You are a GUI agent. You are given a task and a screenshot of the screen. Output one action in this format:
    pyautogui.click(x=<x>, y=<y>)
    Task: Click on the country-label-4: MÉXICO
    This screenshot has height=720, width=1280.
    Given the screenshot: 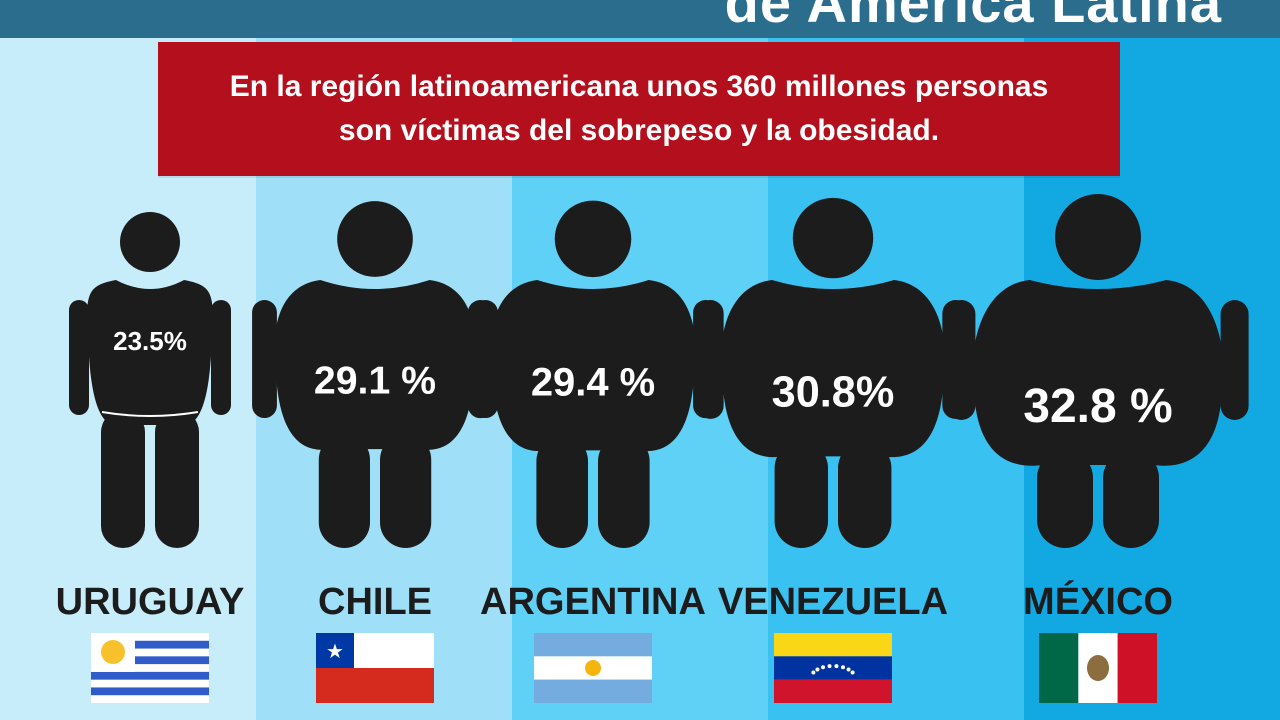 What is the action you would take?
    pyautogui.click(x=1098, y=601)
    